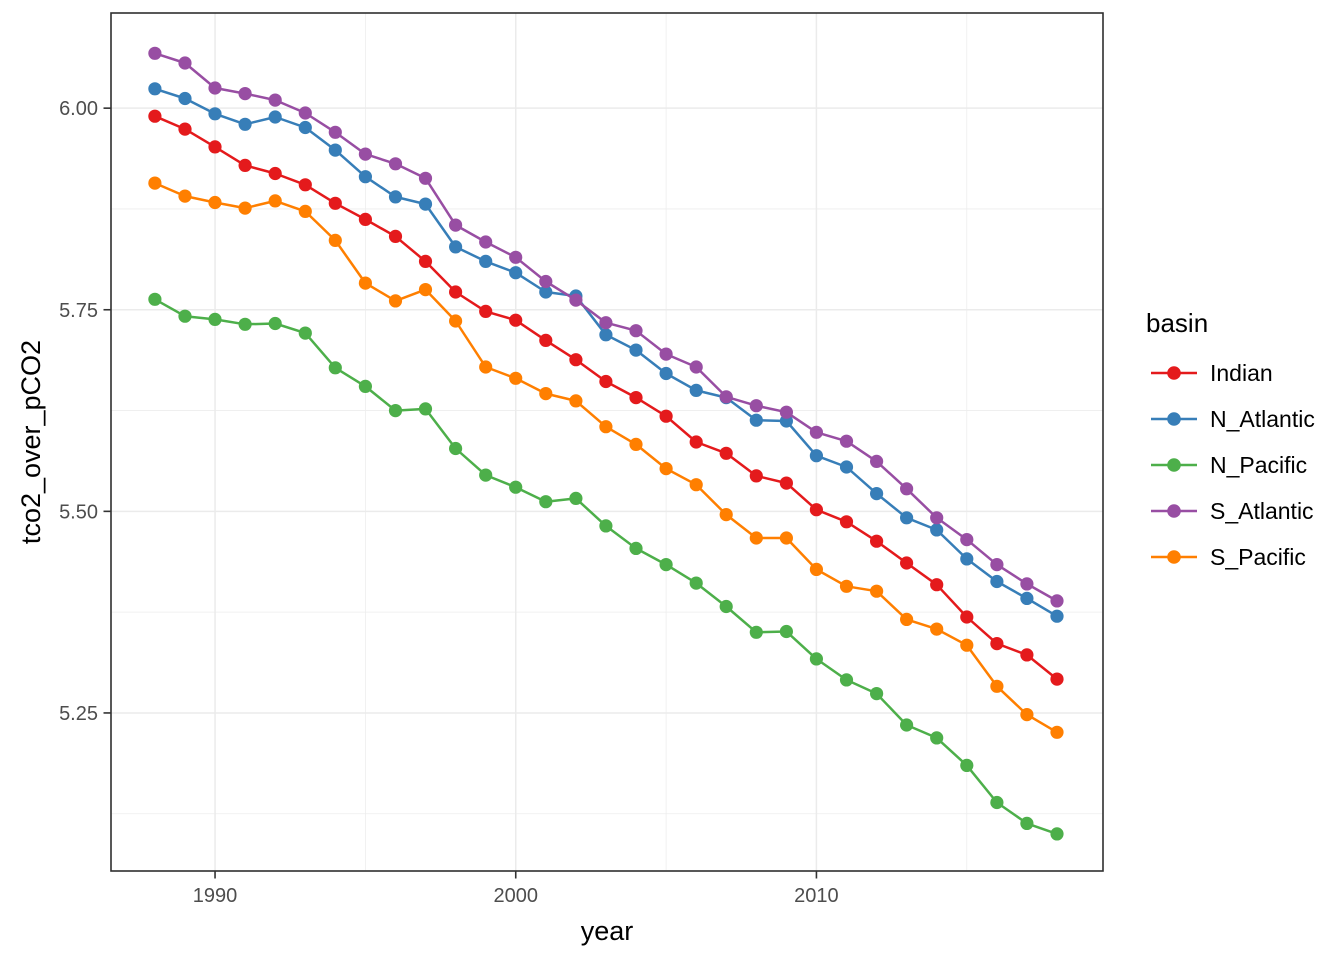 The image size is (1344, 960). What do you see at coordinates (31, 442) in the screenshot?
I see `y-axis-title: tco2_over_pCO2` at bounding box center [31, 442].